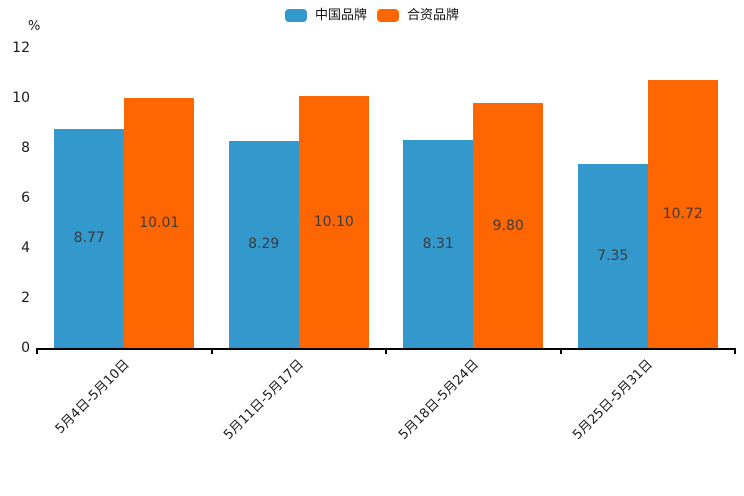 Image resolution: width=744 pixels, height=496 pixels. I want to click on y-axis-unit-label: %, so click(34, 26).